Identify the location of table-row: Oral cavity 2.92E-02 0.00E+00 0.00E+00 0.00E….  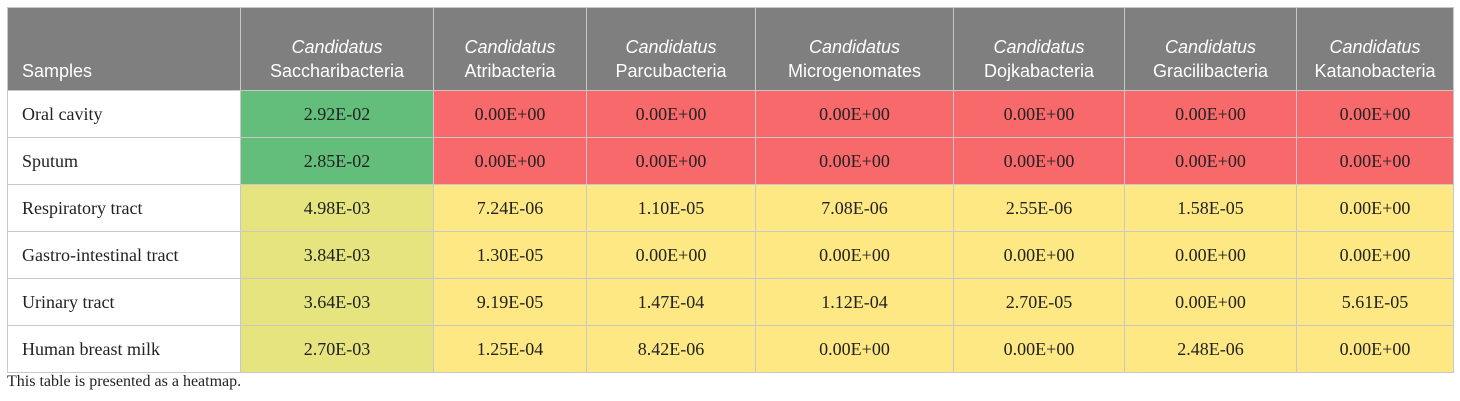
(730, 114).